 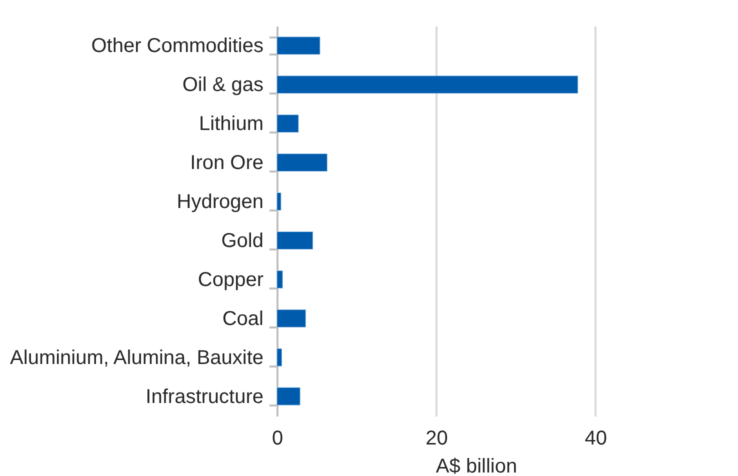 I want to click on y-tick-label: Aluminium, Alumina, Bauxite, so click(x=137, y=357).